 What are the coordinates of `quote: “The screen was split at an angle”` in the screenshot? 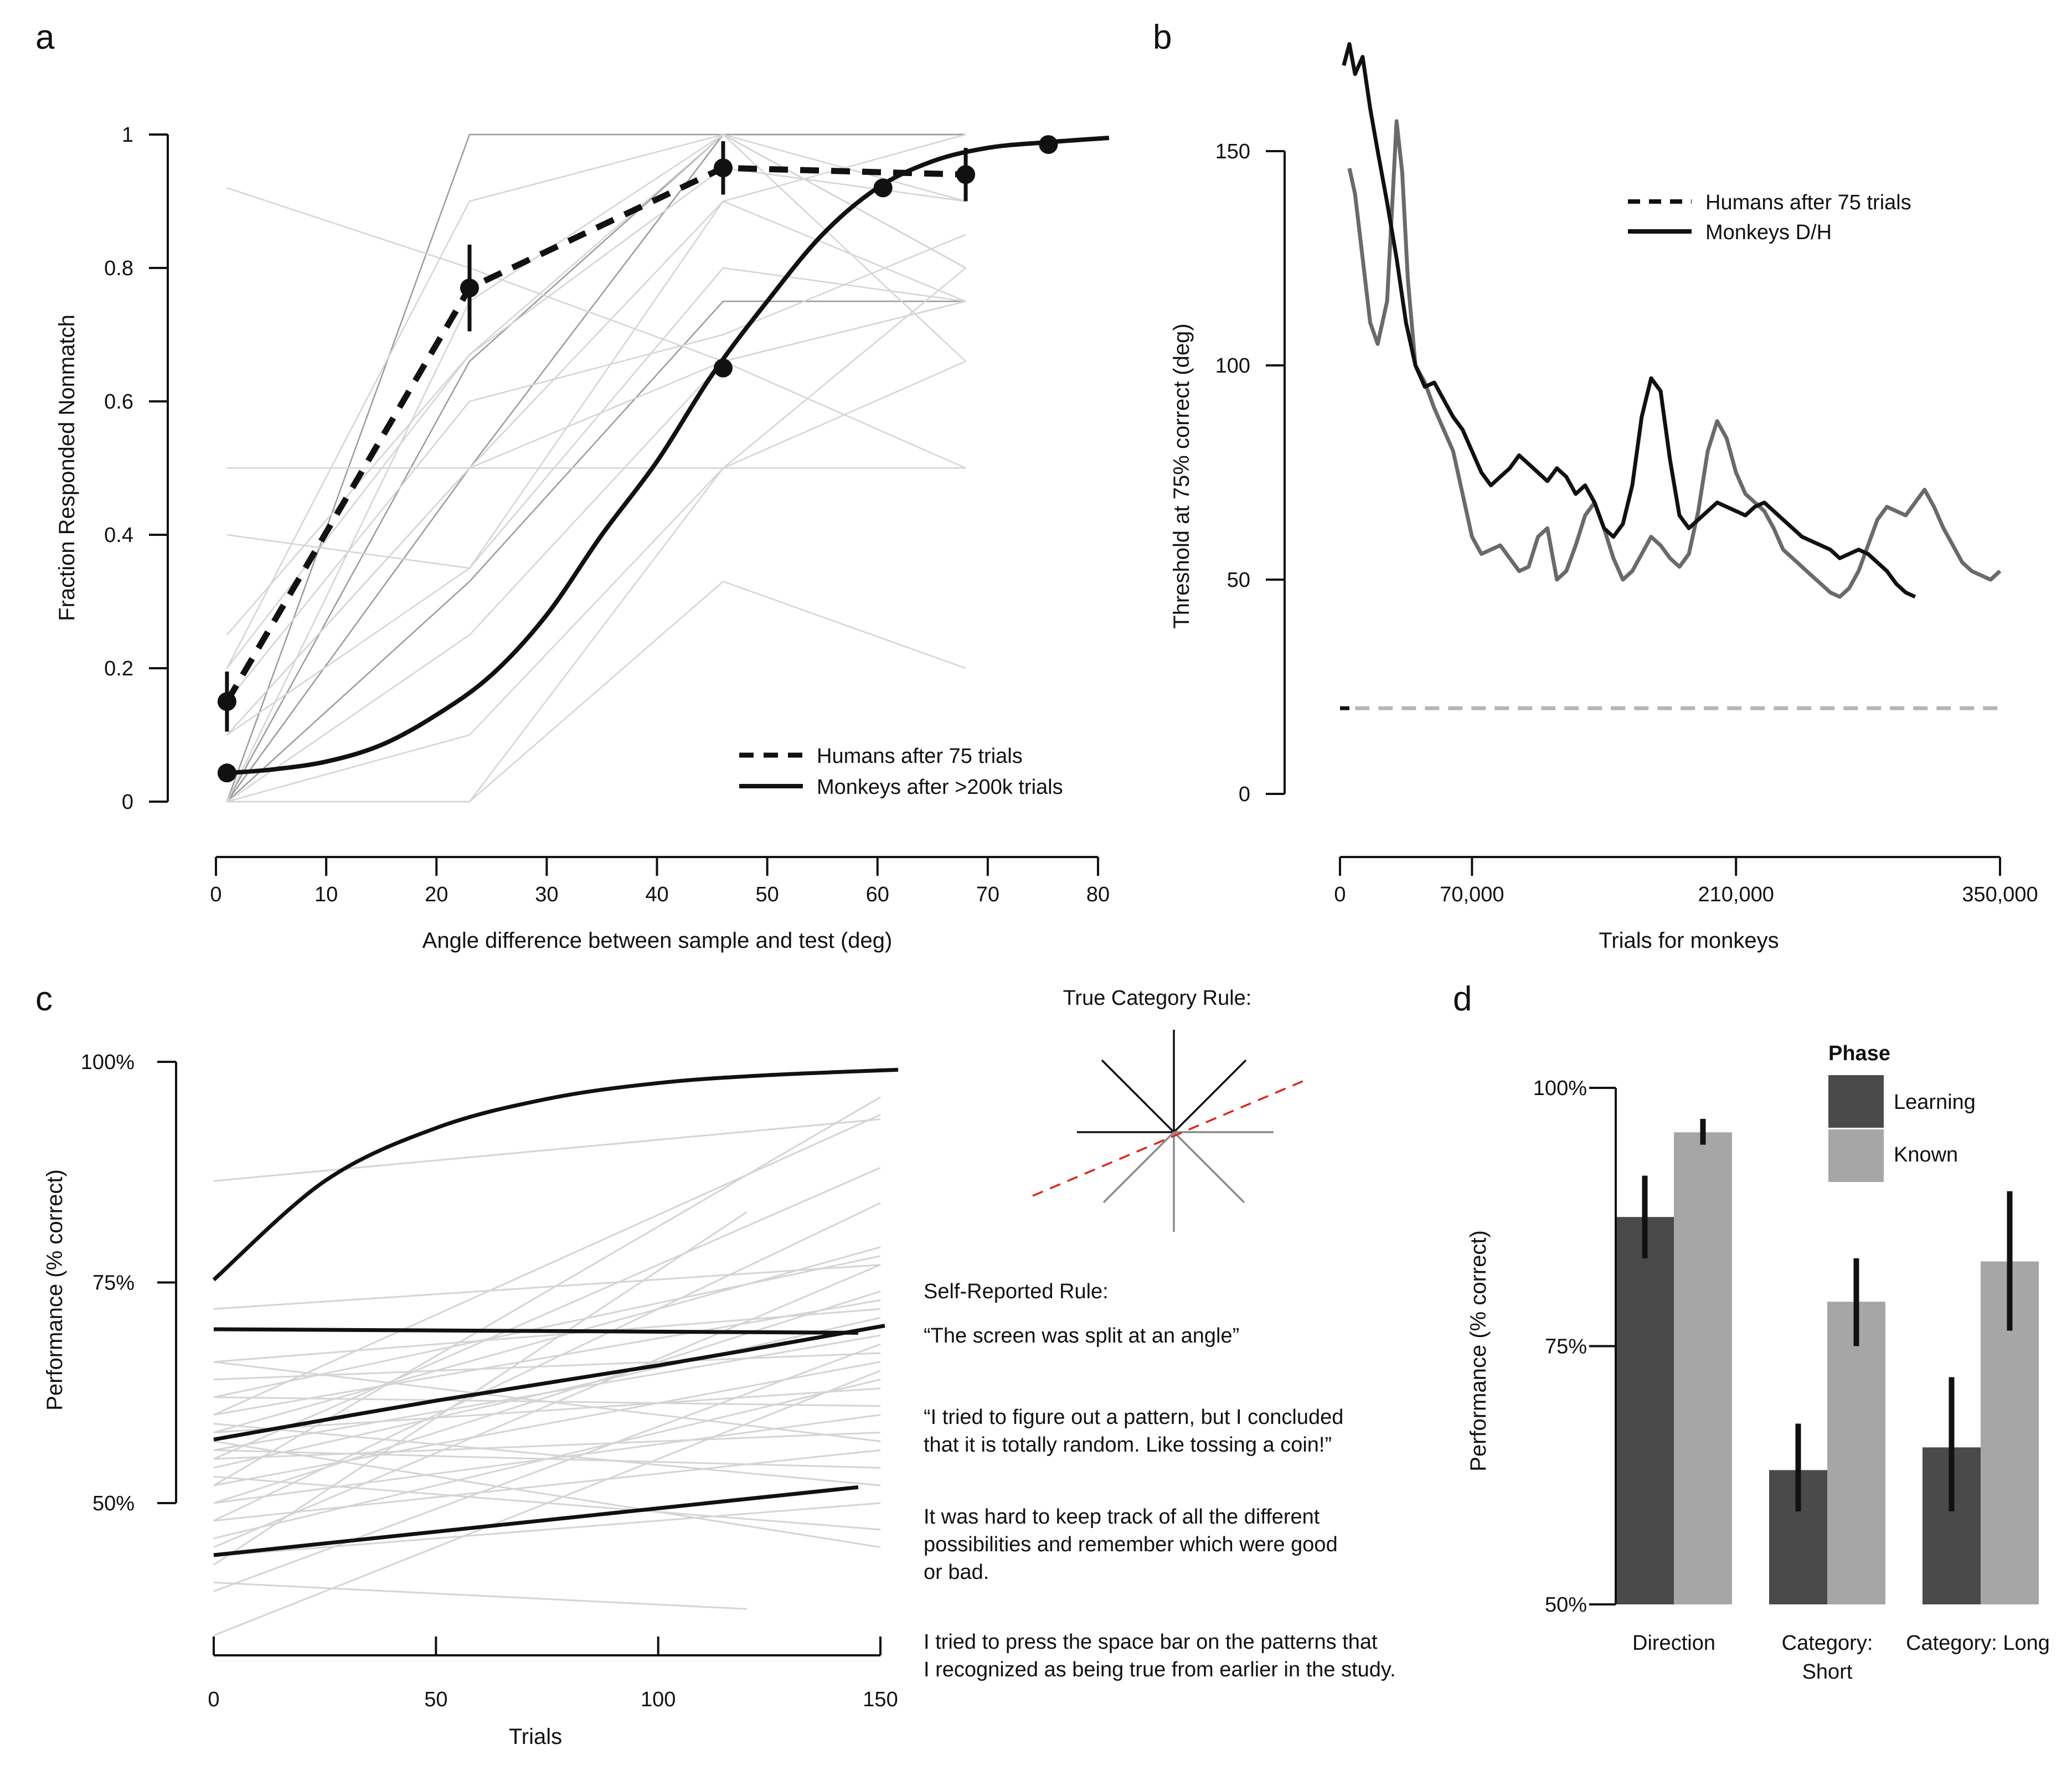 It's located at (1081, 1336).